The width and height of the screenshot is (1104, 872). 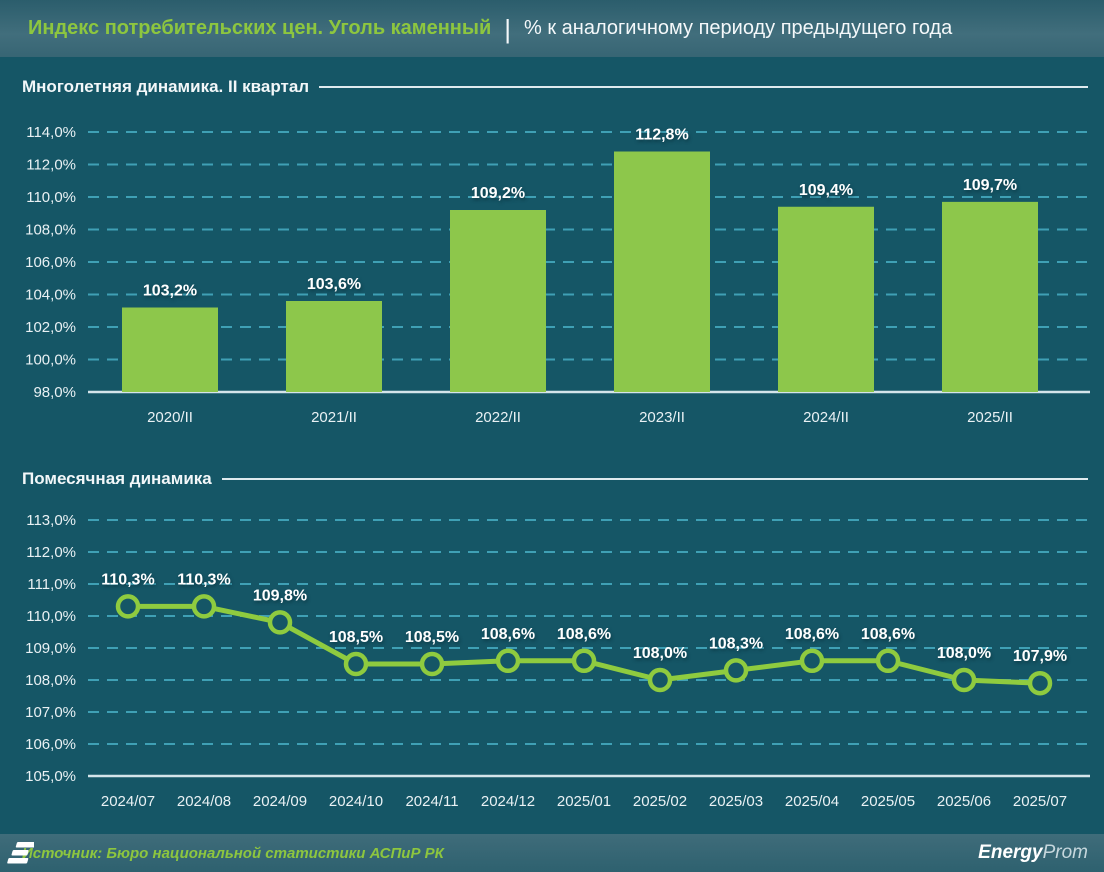 I want to click on x-category-label: 2021/II, so click(x=334, y=417).